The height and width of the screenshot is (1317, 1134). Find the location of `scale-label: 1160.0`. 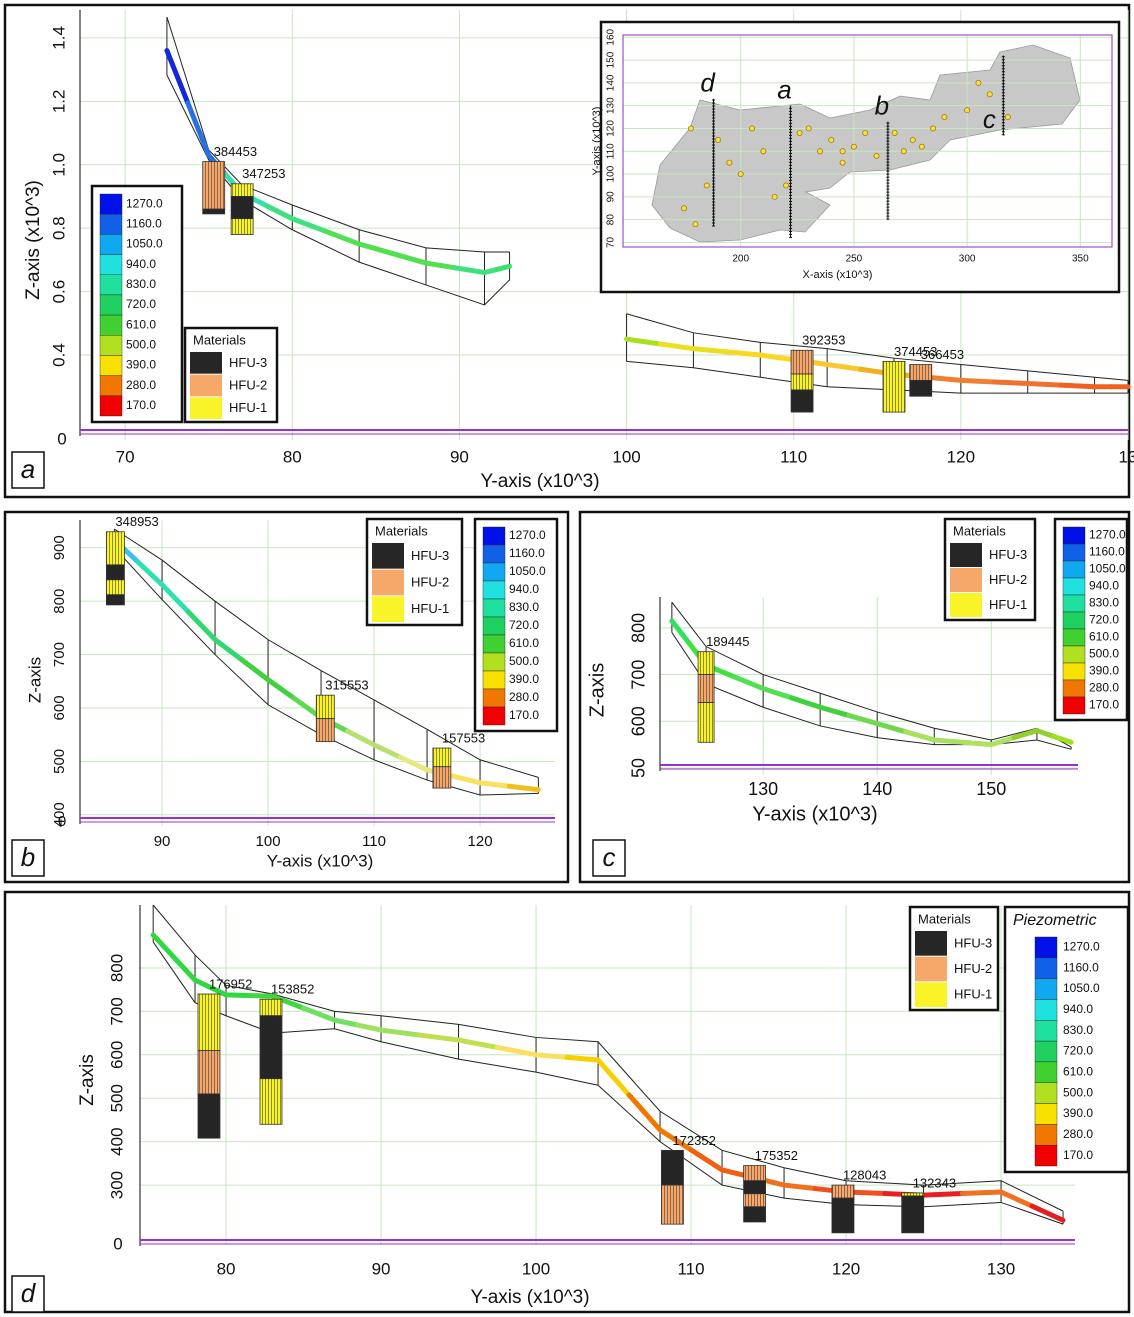

scale-label: 1160.0 is located at coordinates (527, 553).